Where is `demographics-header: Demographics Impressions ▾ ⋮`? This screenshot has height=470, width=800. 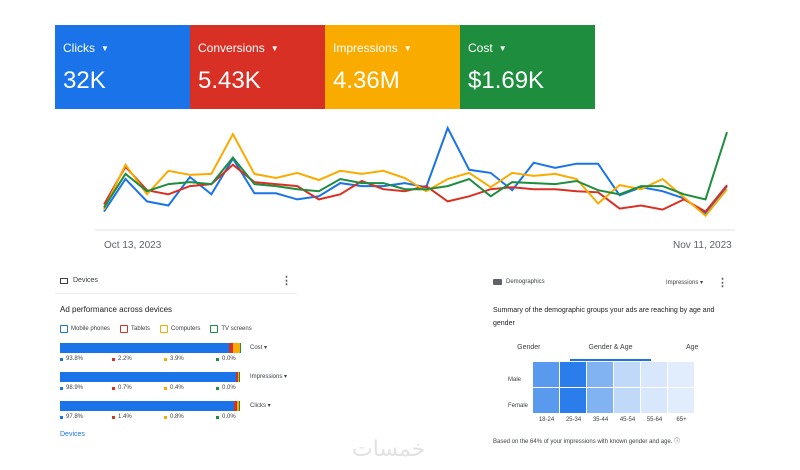
demographics-header: Demographics Impressions ▾ ⋮ is located at coordinates (610, 282).